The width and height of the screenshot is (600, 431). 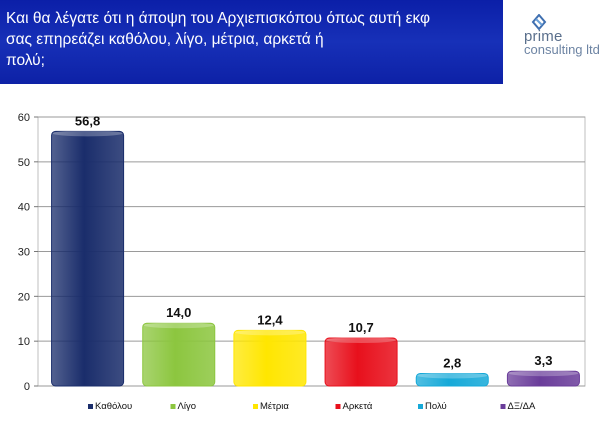 I want to click on y-tick-label: 50, so click(x=24, y=163).